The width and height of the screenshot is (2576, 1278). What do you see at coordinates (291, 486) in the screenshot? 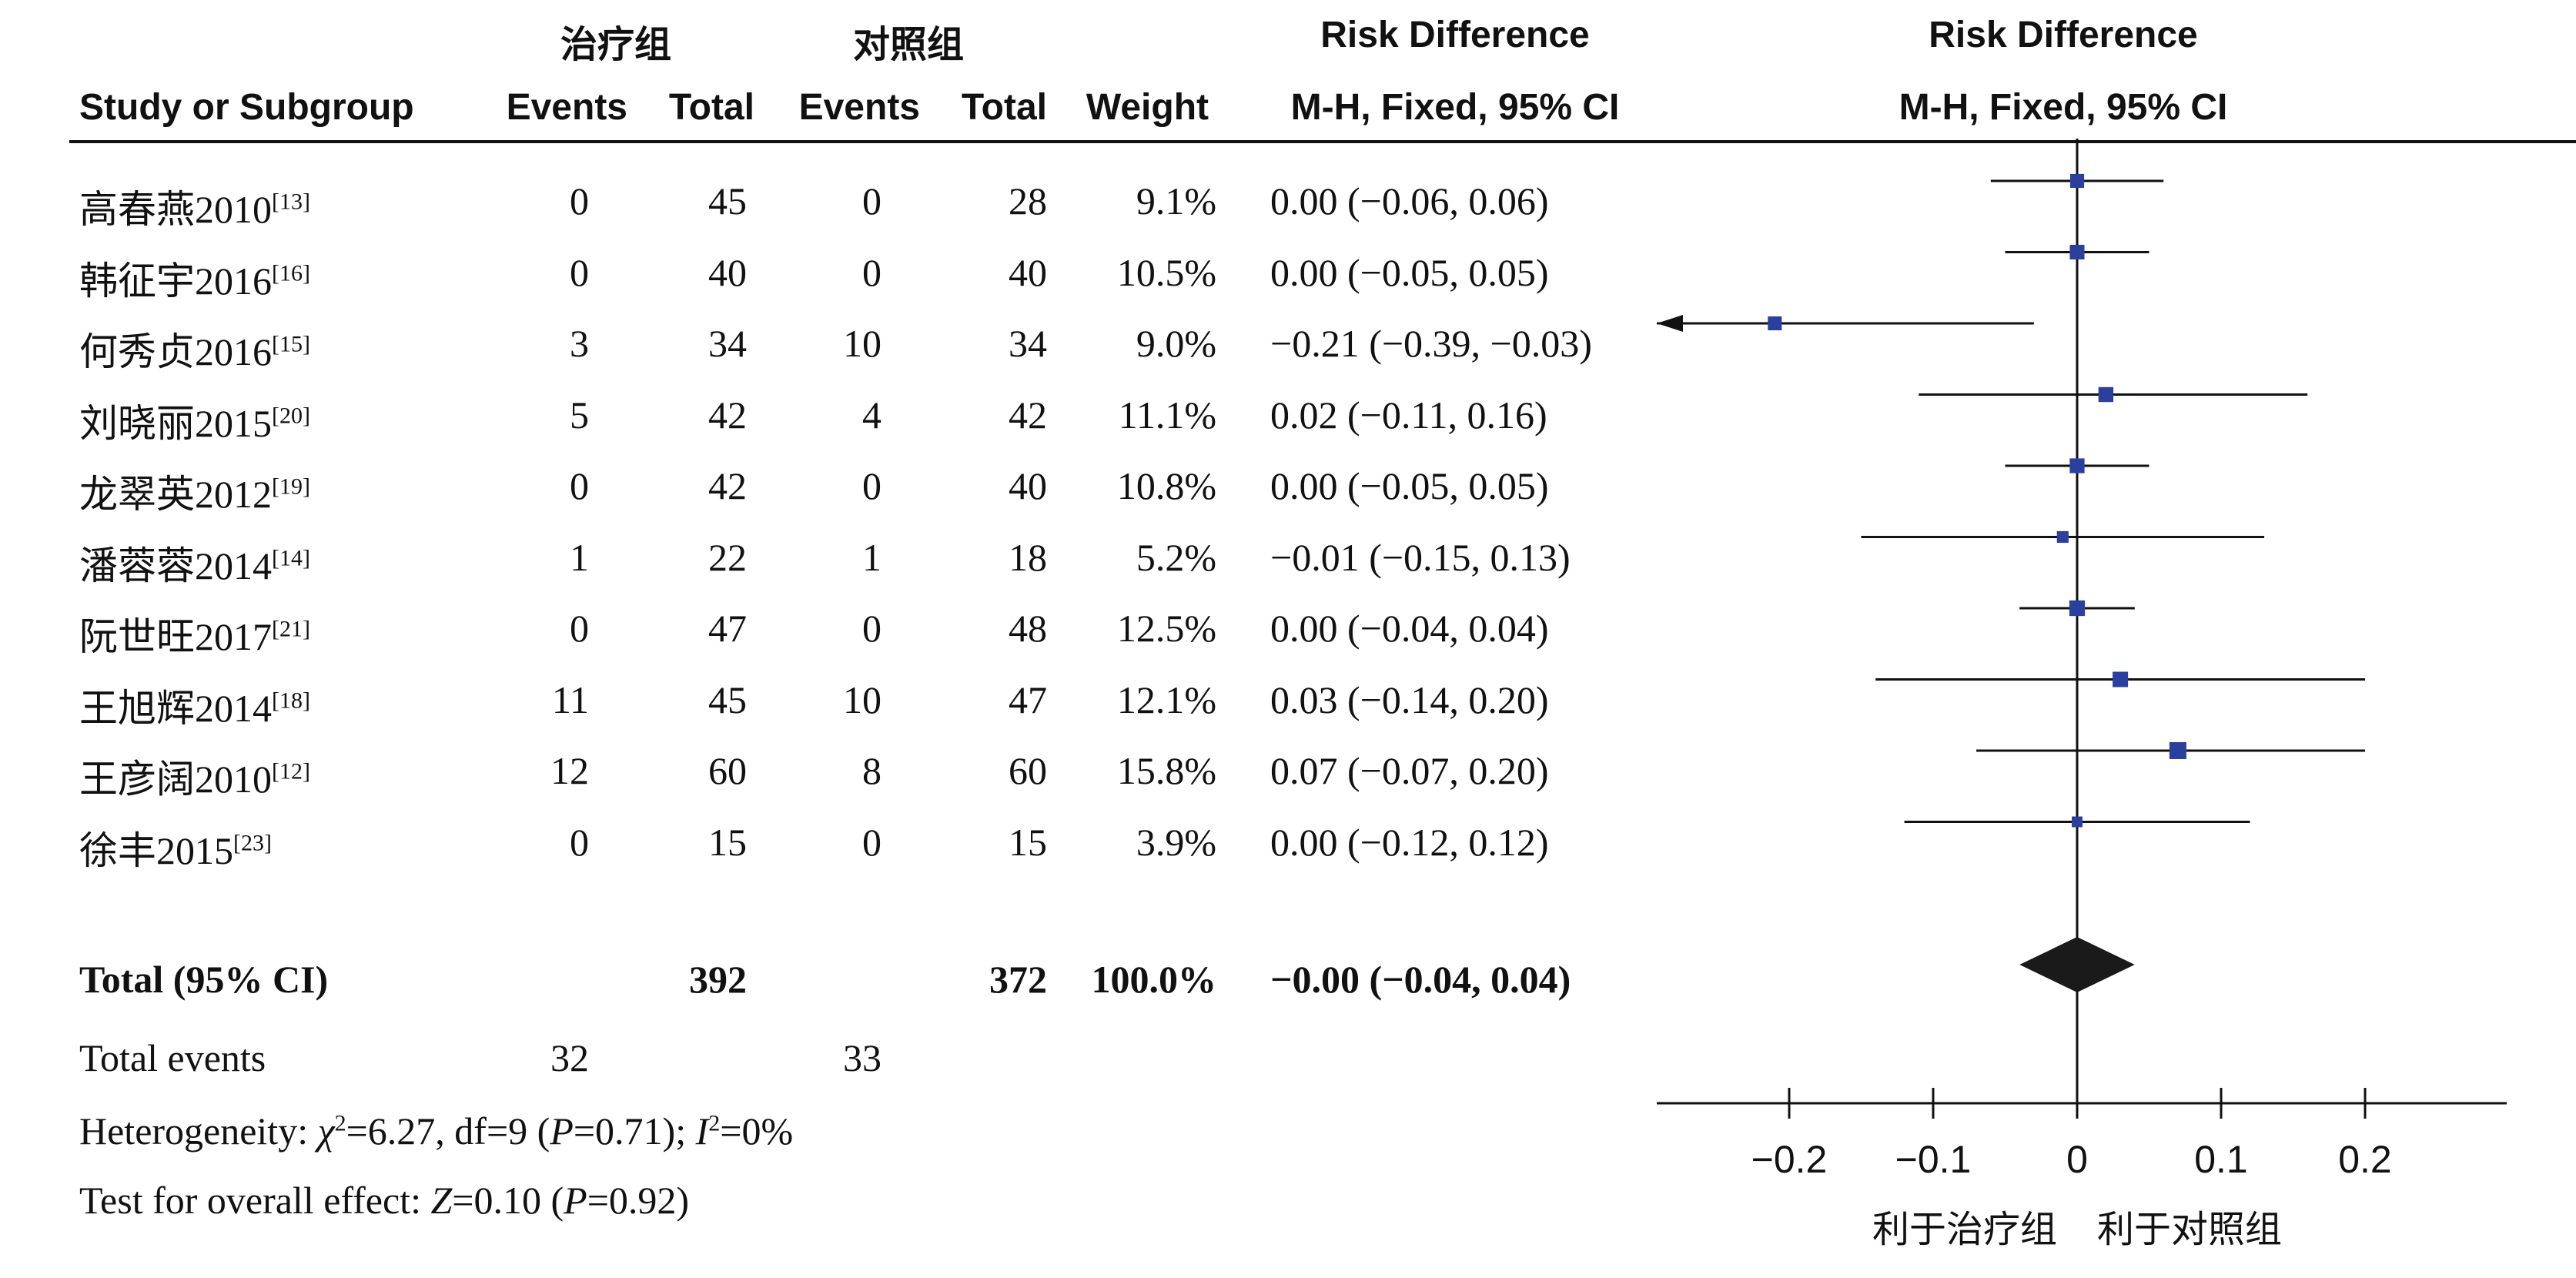
I see `study-reference: [19]` at bounding box center [291, 486].